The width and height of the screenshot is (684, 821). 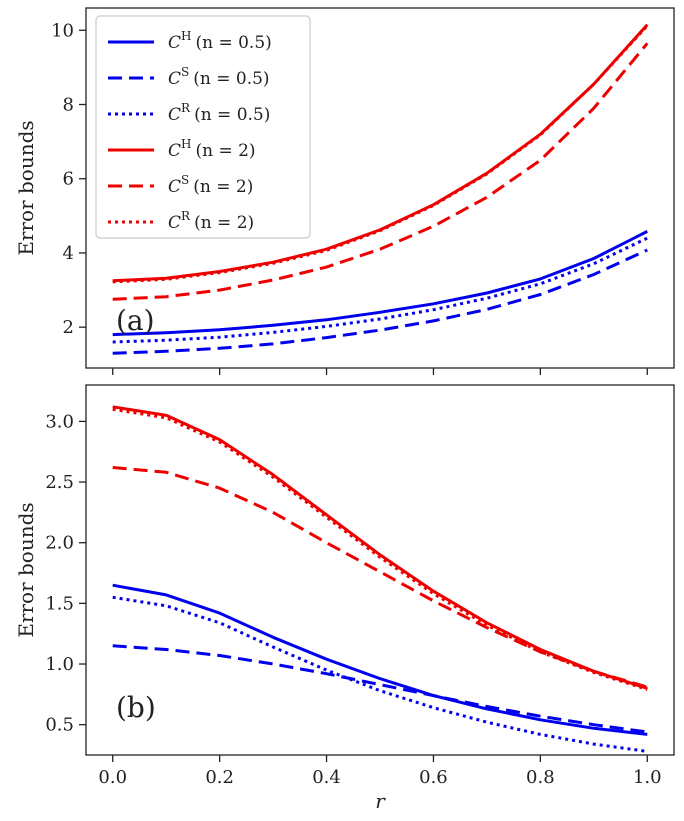 What do you see at coordinates (62, 30) in the screenshot?
I see `y-tick-label: 10` at bounding box center [62, 30].